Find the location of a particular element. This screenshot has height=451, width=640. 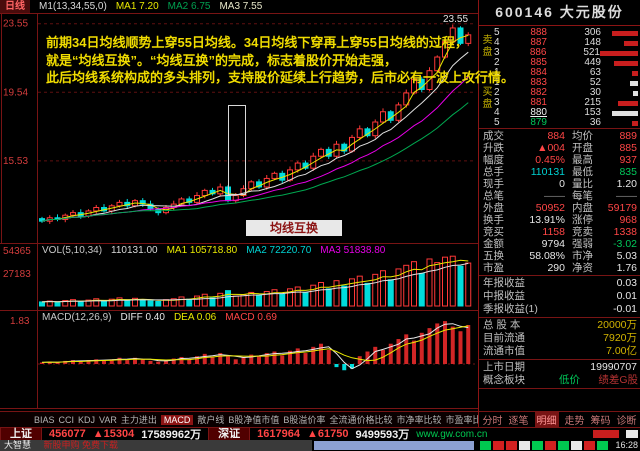

quote-info-row: 五换 58.08% 市净 5.03 is located at coordinates (560, 256).